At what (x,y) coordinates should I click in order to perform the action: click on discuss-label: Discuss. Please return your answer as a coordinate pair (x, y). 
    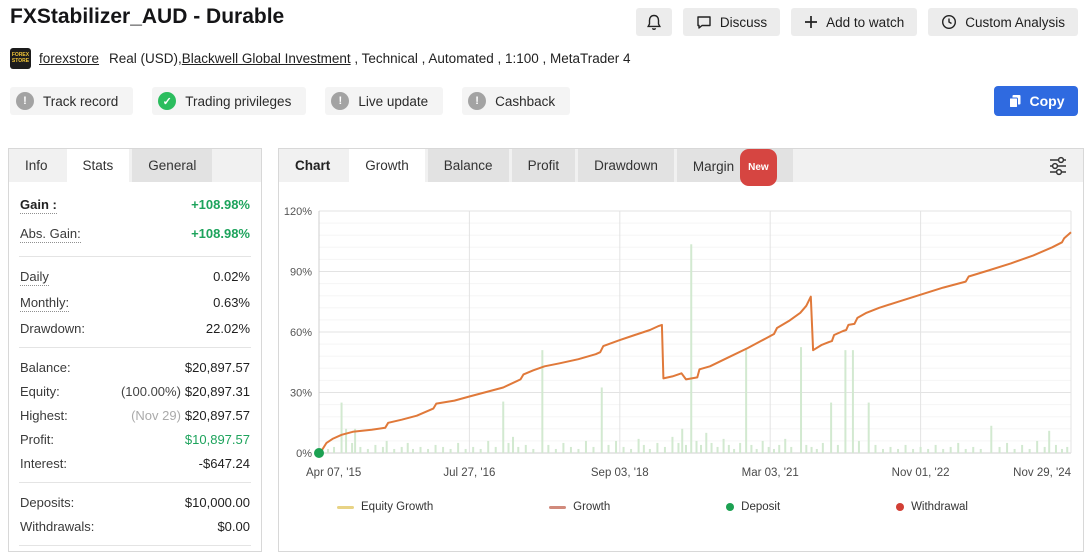
    Looking at the image, I should click on (743, 22).